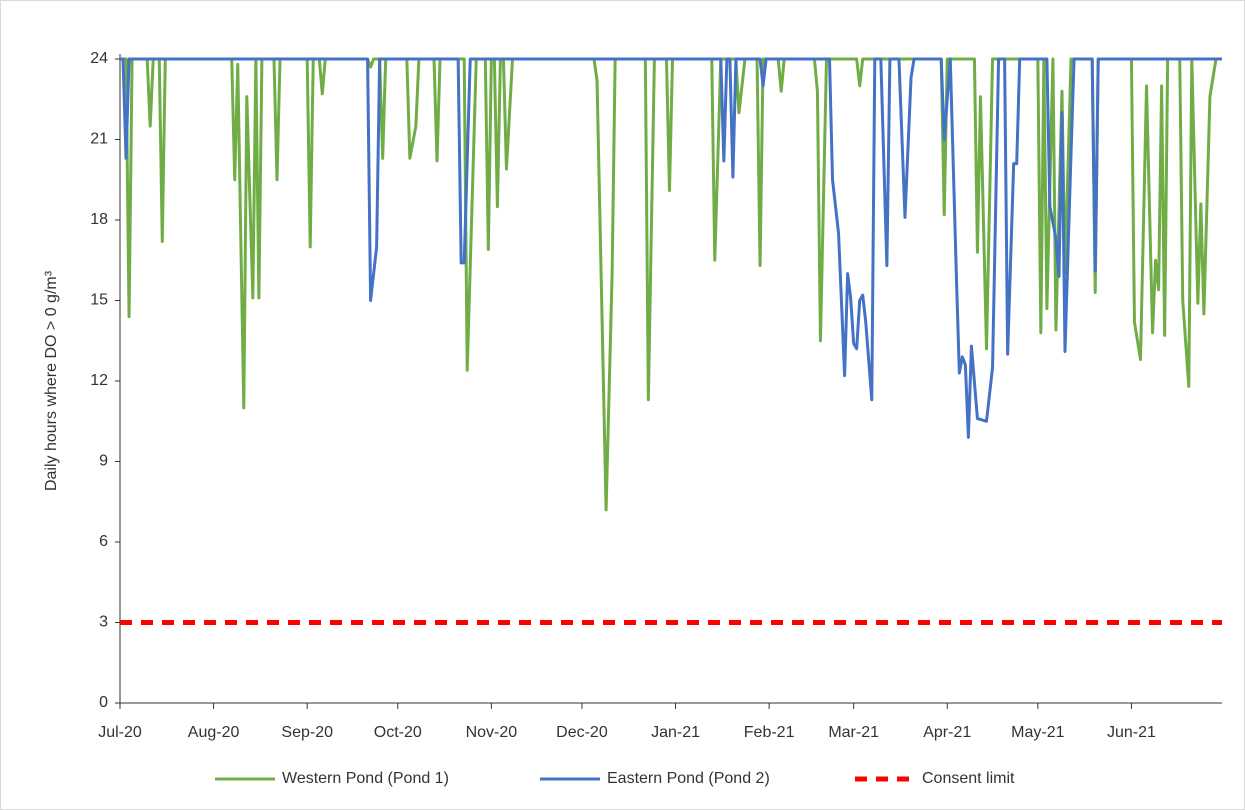 The image size is (1245, 810). What do you see at coordinates (1037, 732) in the screenshot?
I see `x-tick-label: May-21` at bounding box center [1037, 732].